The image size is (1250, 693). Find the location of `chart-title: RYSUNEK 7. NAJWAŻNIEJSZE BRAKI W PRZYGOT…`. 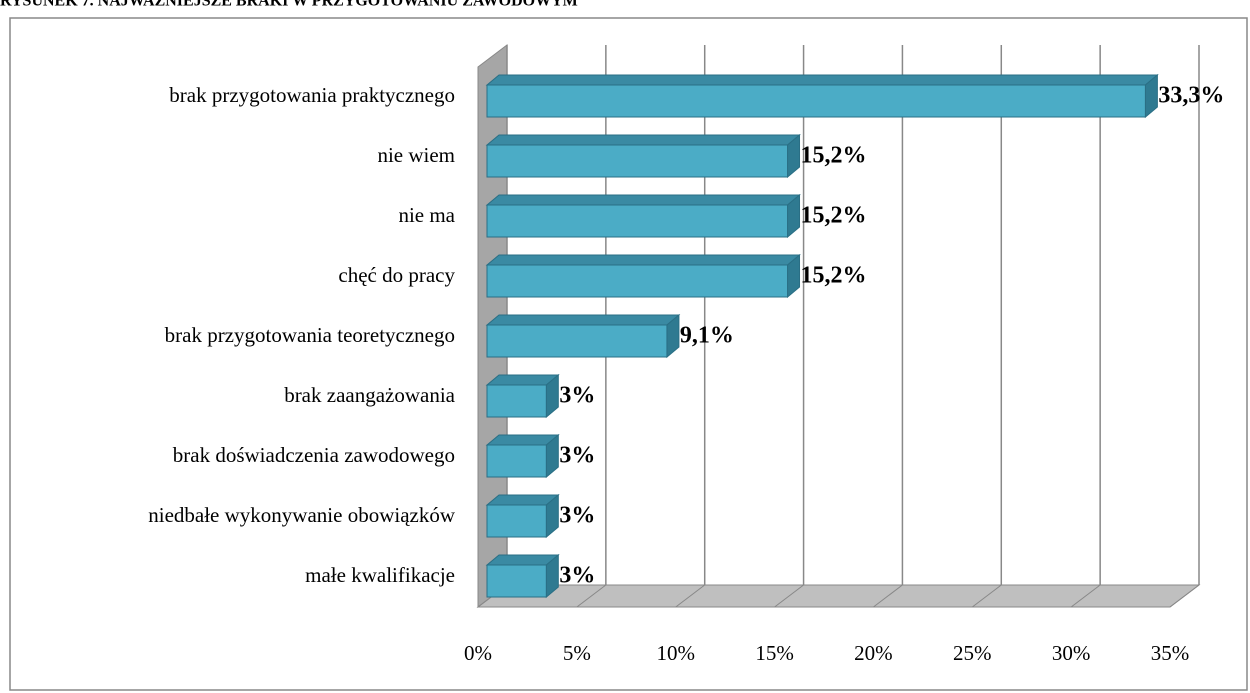

chart-title: RYSUNEK 7. NAJWAŻNIEJSZE BRAKI W PRZYGOT… is located at coordinates (289, 5).